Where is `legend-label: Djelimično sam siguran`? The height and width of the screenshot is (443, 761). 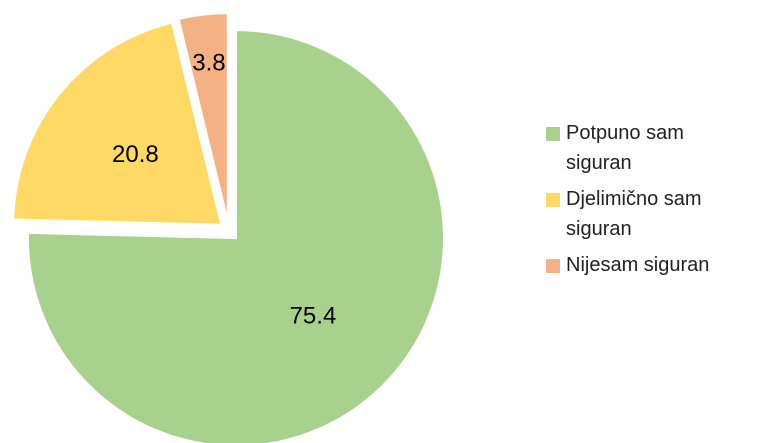 legend-label: Djelimično sam siguran is located at coordinates (634, 214).